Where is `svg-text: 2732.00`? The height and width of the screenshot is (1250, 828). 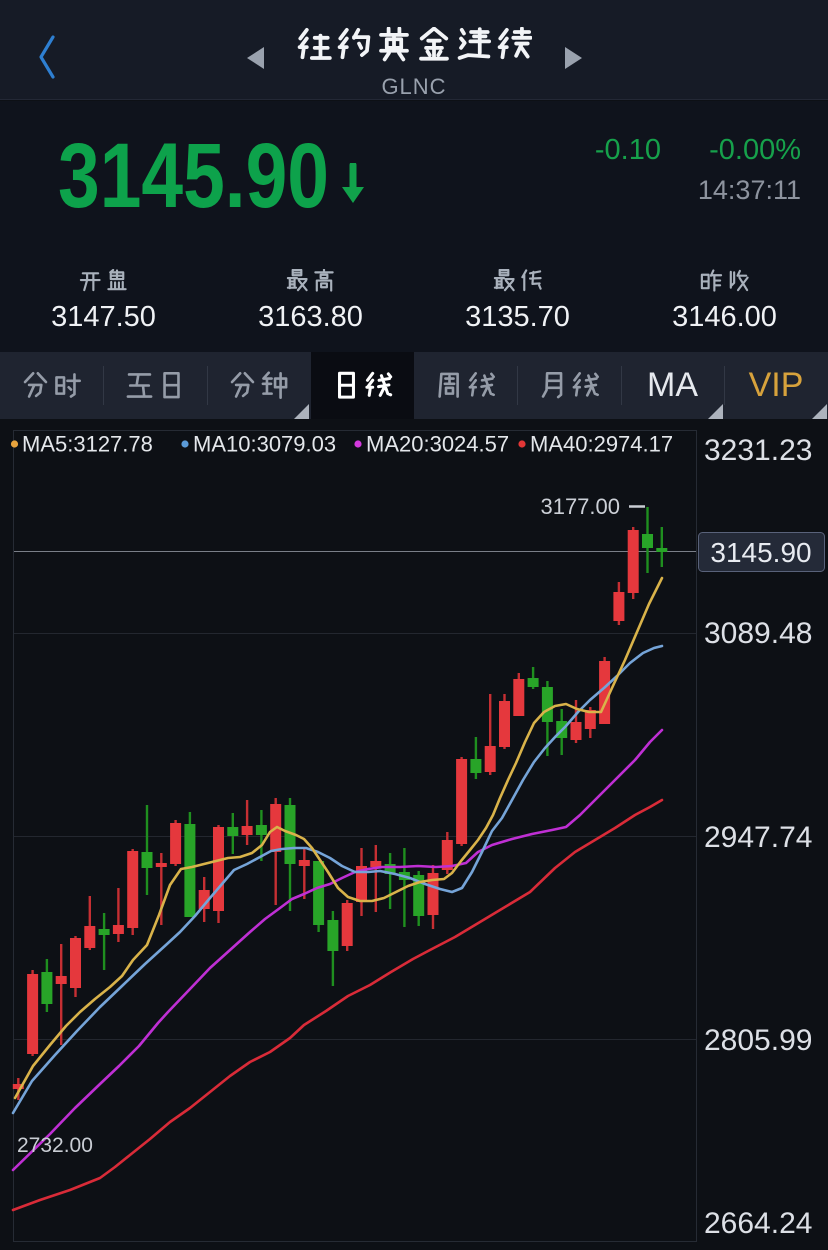 svg-text: 2732.00 is located at coordinates (55, 1145).